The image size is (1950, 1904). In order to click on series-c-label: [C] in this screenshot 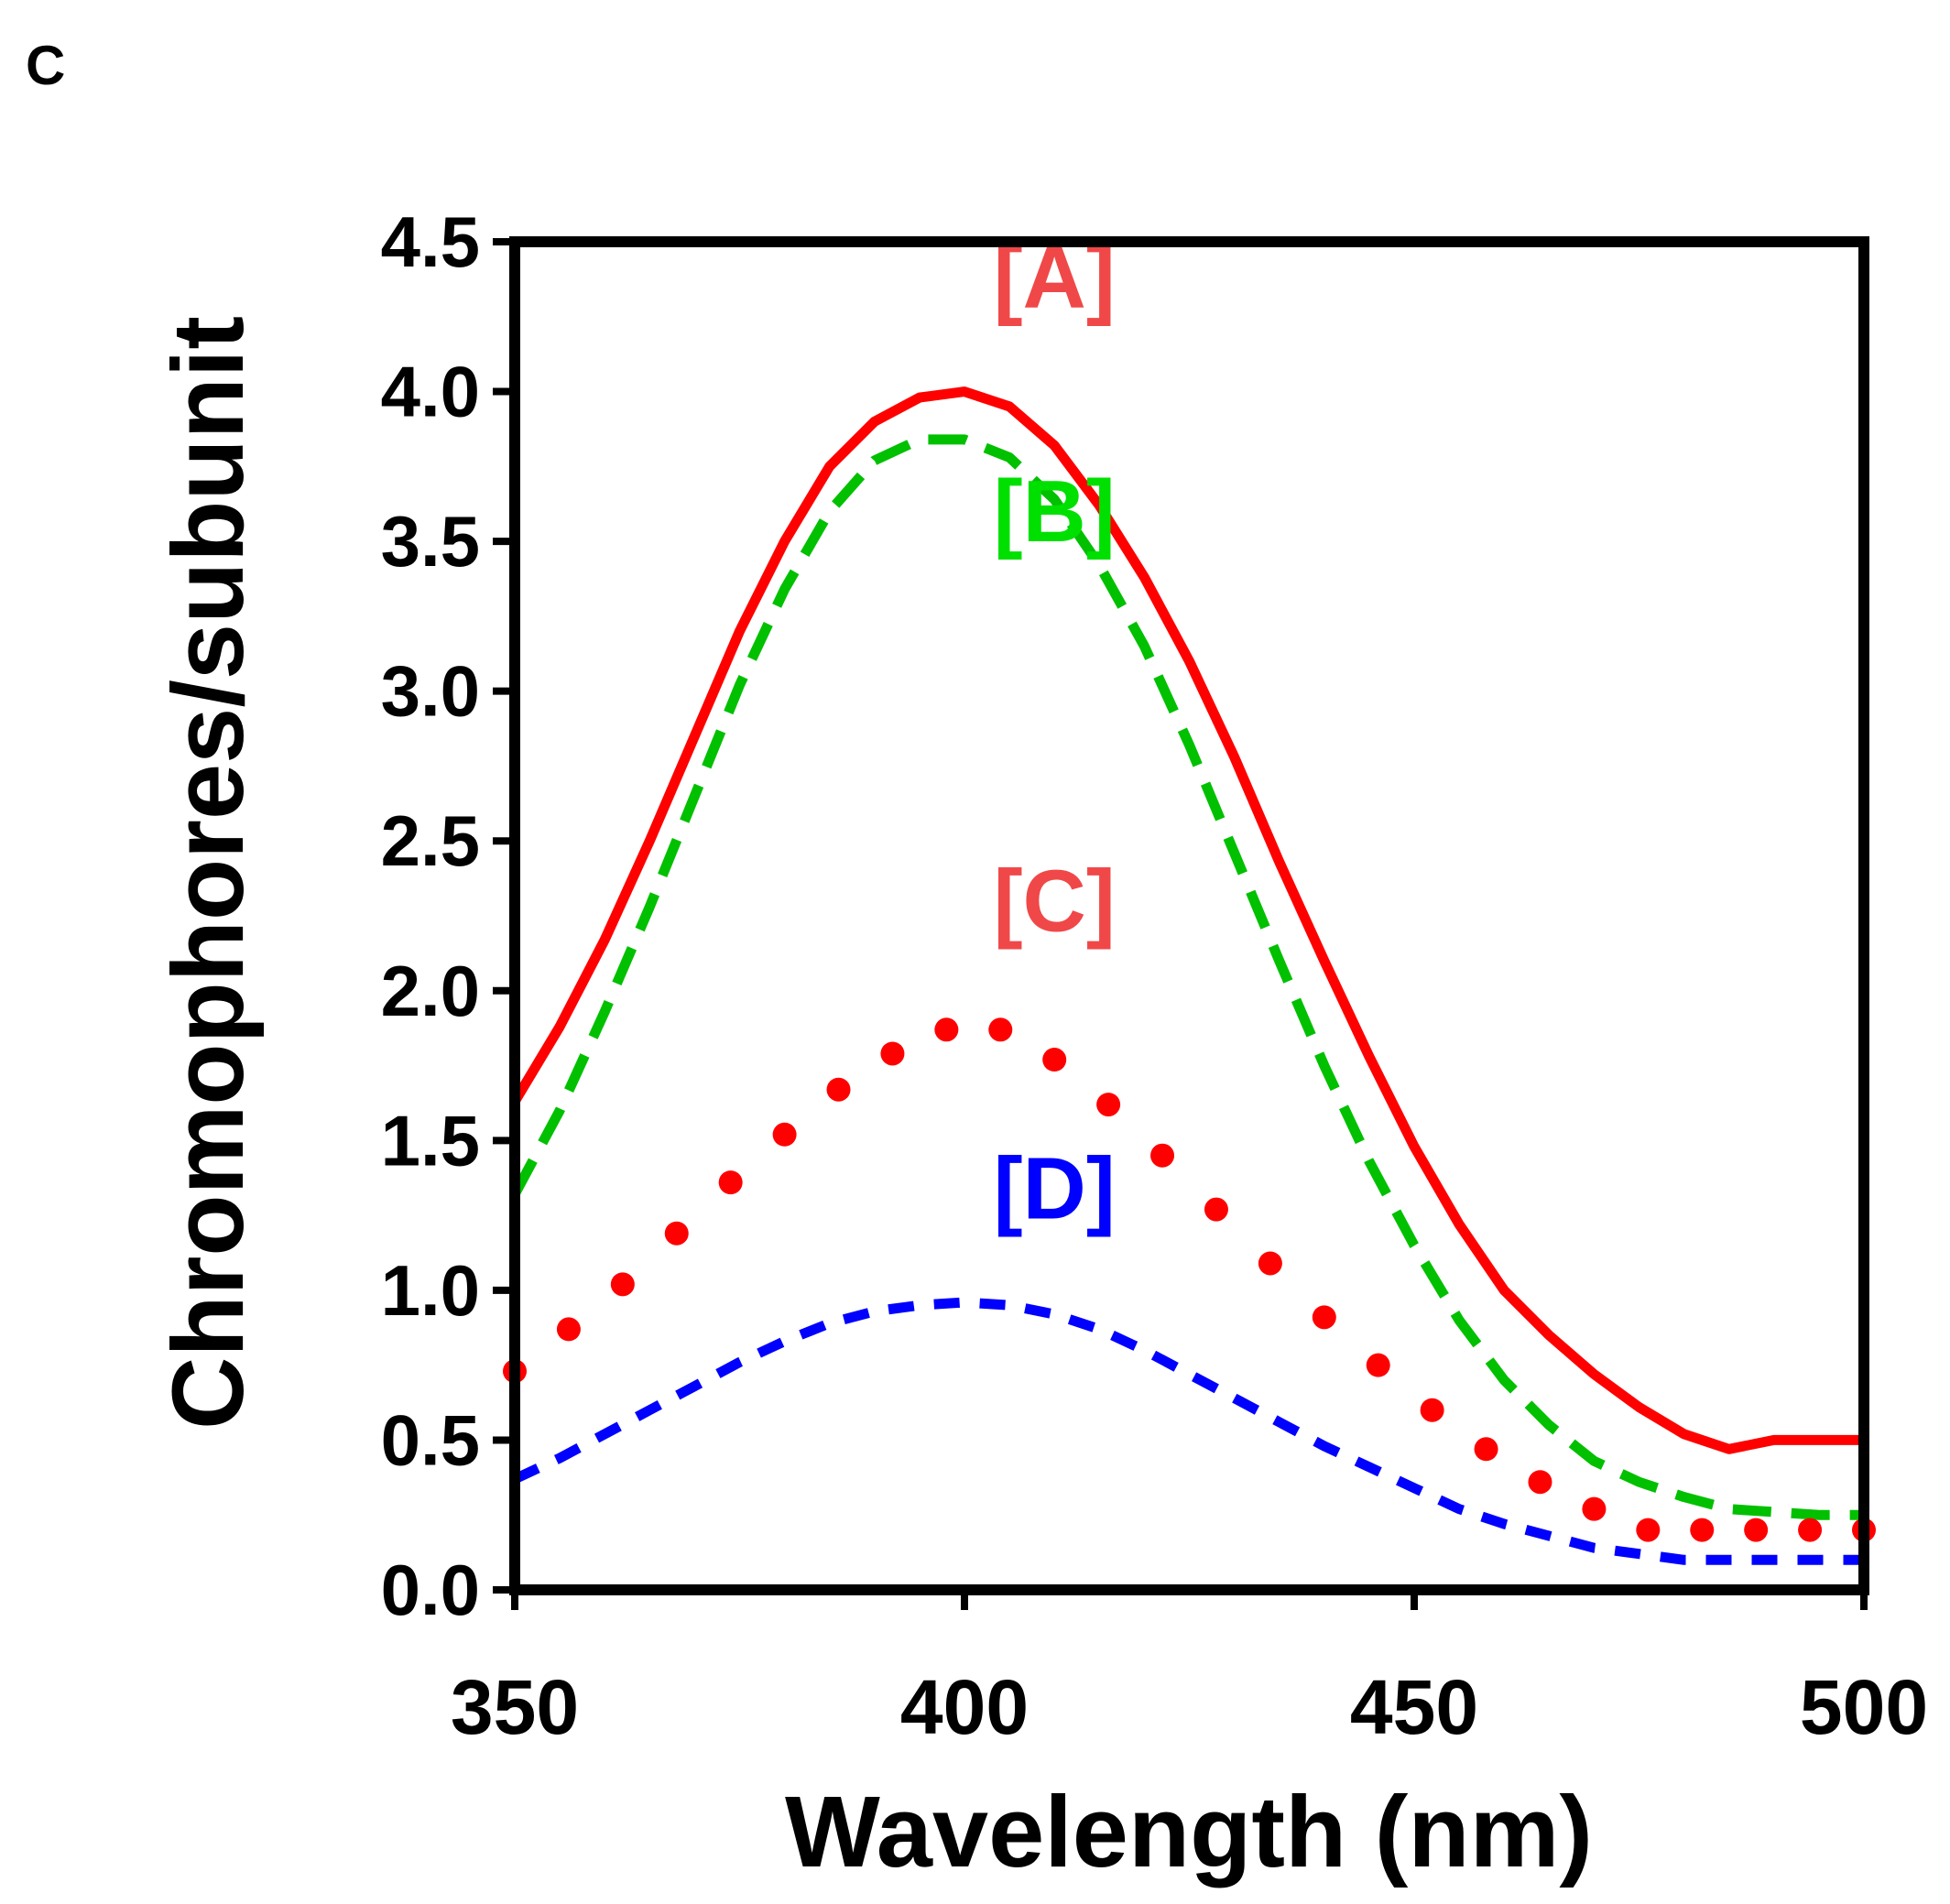, I will do `click(1055, 901)`.